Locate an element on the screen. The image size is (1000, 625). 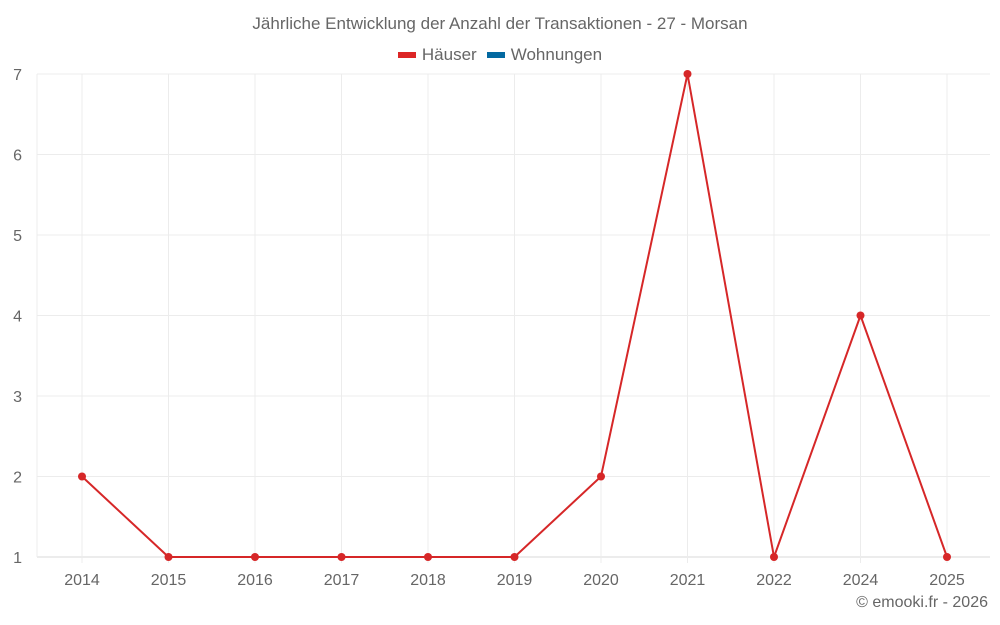
legend-item-haeuser: Häuser is located at coordinates (437, 55).